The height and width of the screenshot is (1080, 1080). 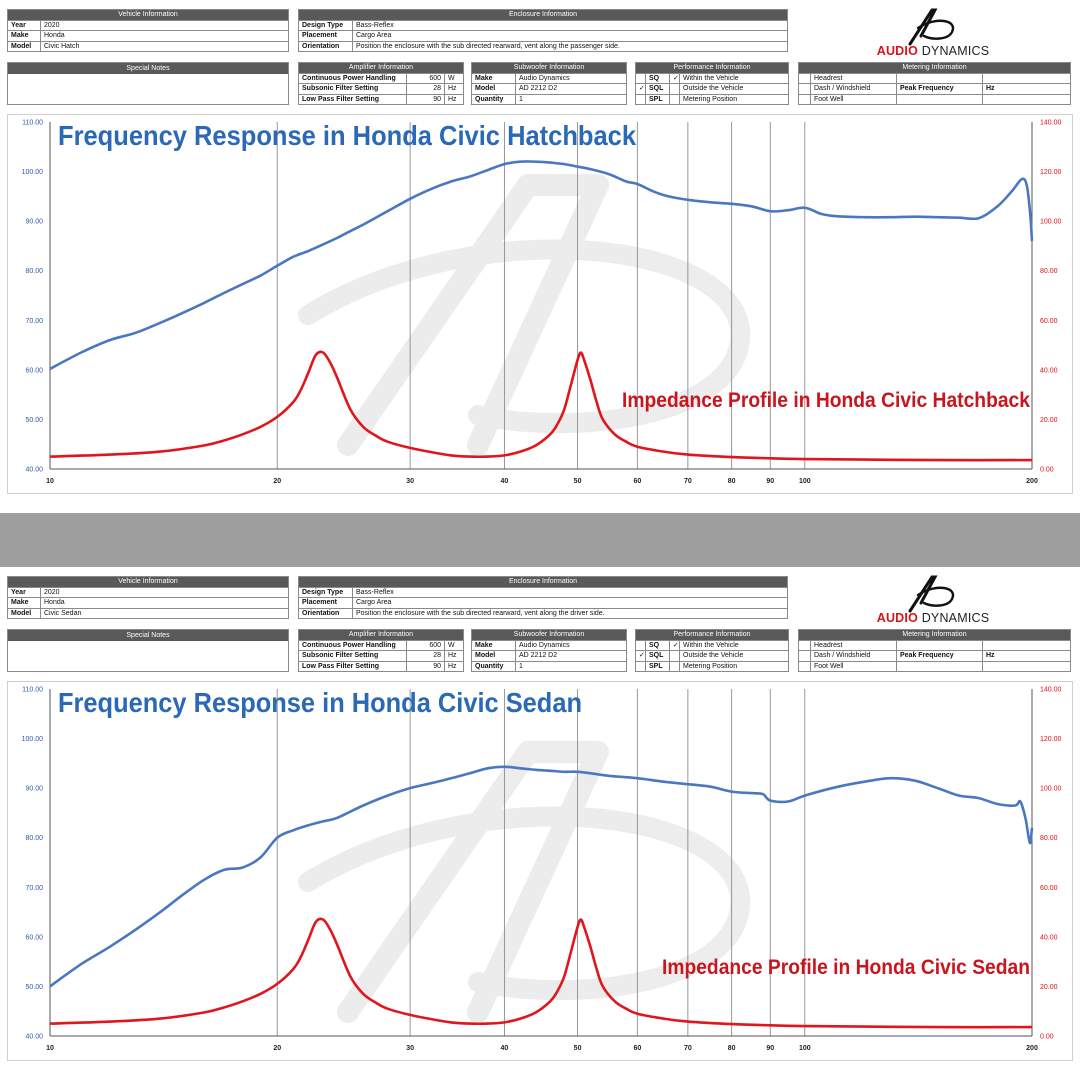 I want to click on x-tick-label: 60, so click(x=637, y=1048).